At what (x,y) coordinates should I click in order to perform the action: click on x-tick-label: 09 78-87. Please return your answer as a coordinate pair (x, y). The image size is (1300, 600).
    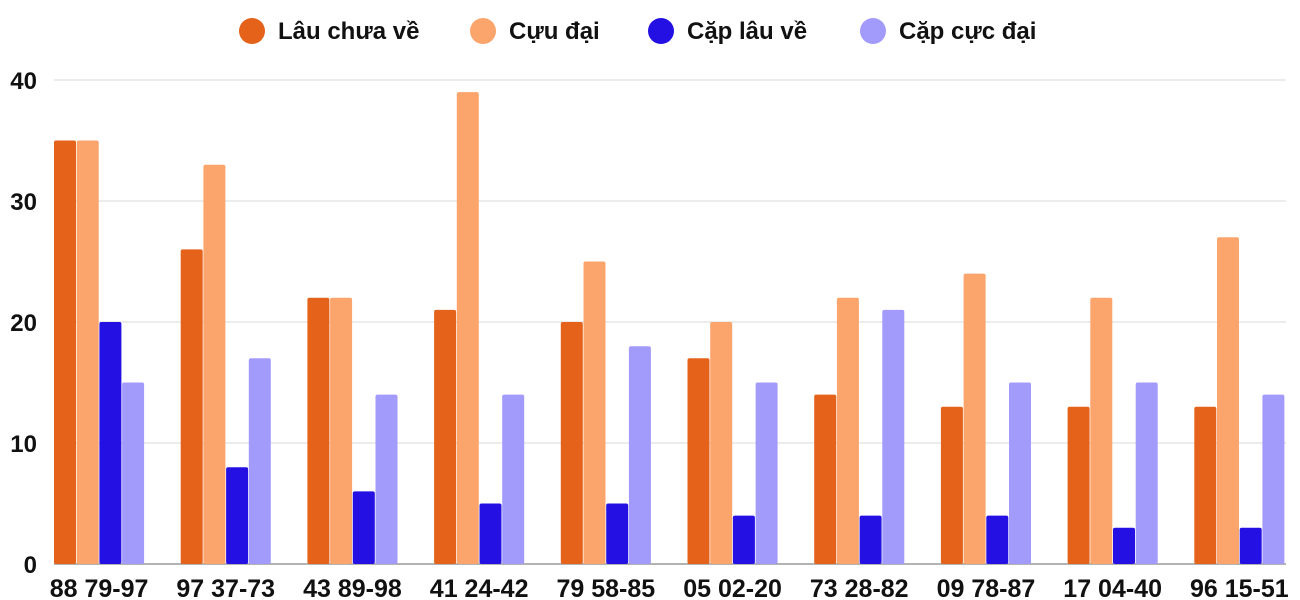
    Looking at the image, I should click on (986, 587).